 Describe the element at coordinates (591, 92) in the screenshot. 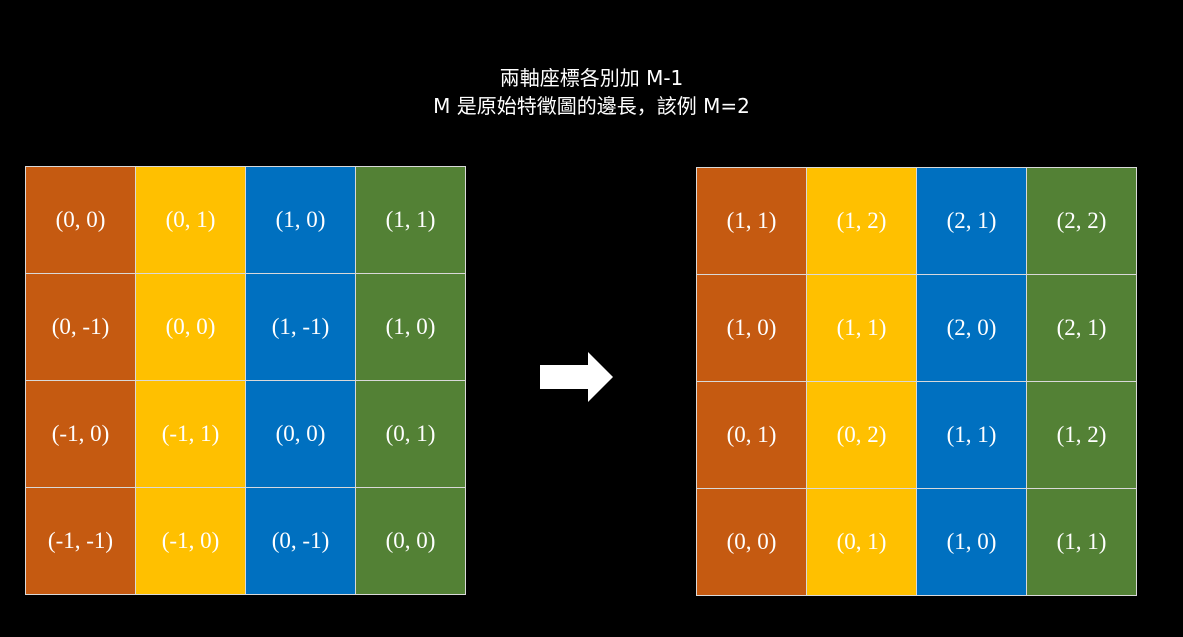

I see `caption: 兩軸座標各別加 M-1 M 是原始特徵圖的邊長，該例 M=2` at that location.